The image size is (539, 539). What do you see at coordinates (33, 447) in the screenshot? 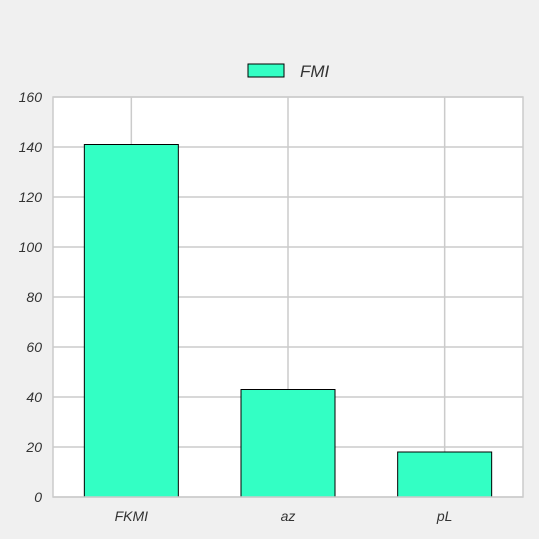
I see `y-tick-label: 20` at bounding box center [33, 447].